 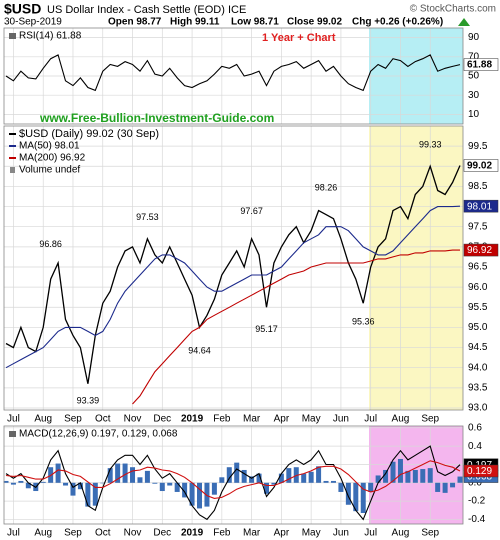 I want to click on extreme-label: 93.39, so click(x=88, y=401).